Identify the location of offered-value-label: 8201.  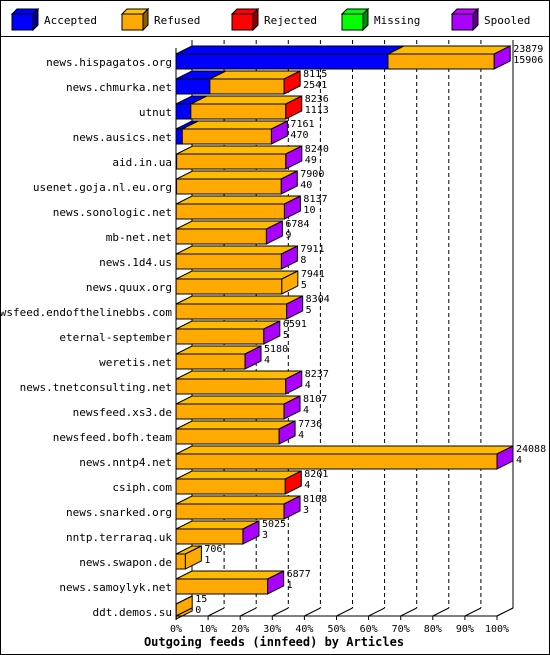
(316, 474).